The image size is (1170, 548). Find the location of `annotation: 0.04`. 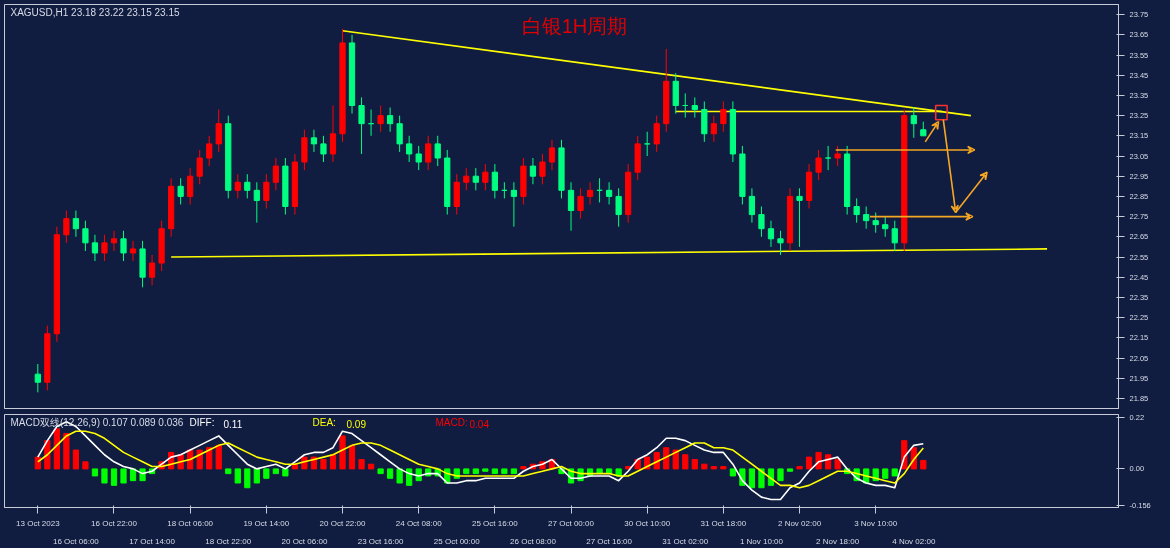

annotation: 0.04 is located at coordinates (479, 424).